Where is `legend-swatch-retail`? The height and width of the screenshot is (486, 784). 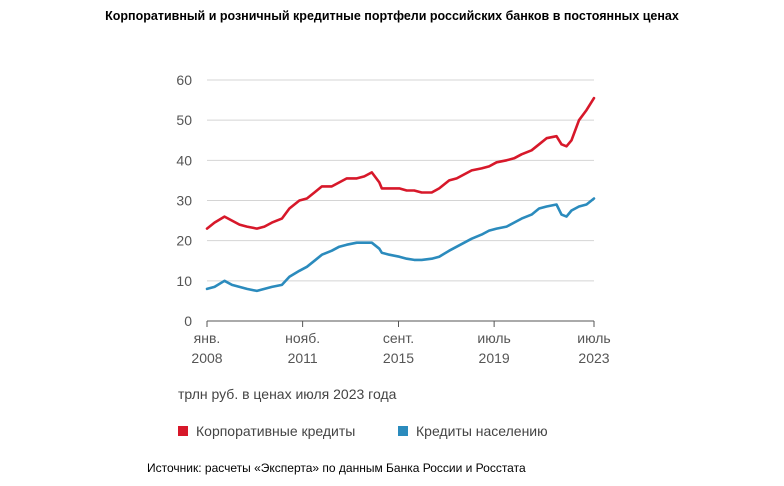
legend-swatch-retail is located at coordinates (403, 431).